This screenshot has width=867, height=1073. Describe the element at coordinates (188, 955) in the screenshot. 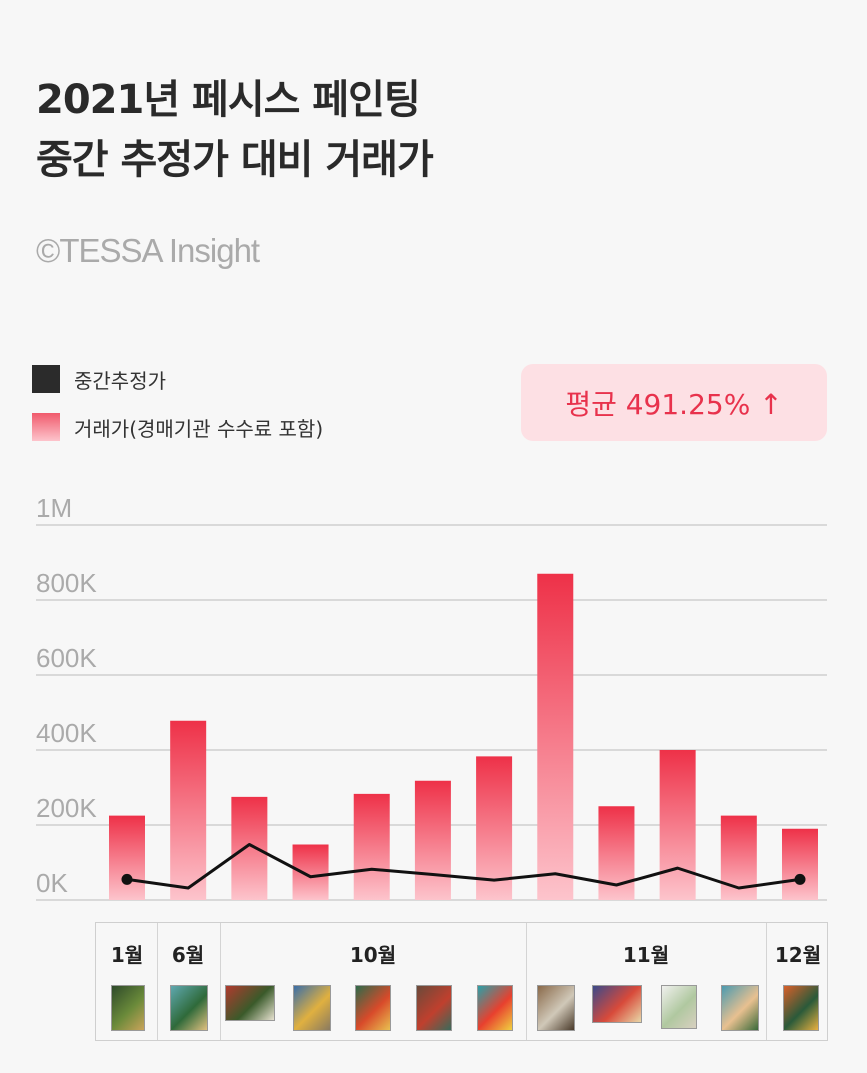

I see `month-label: 6월` at that location.